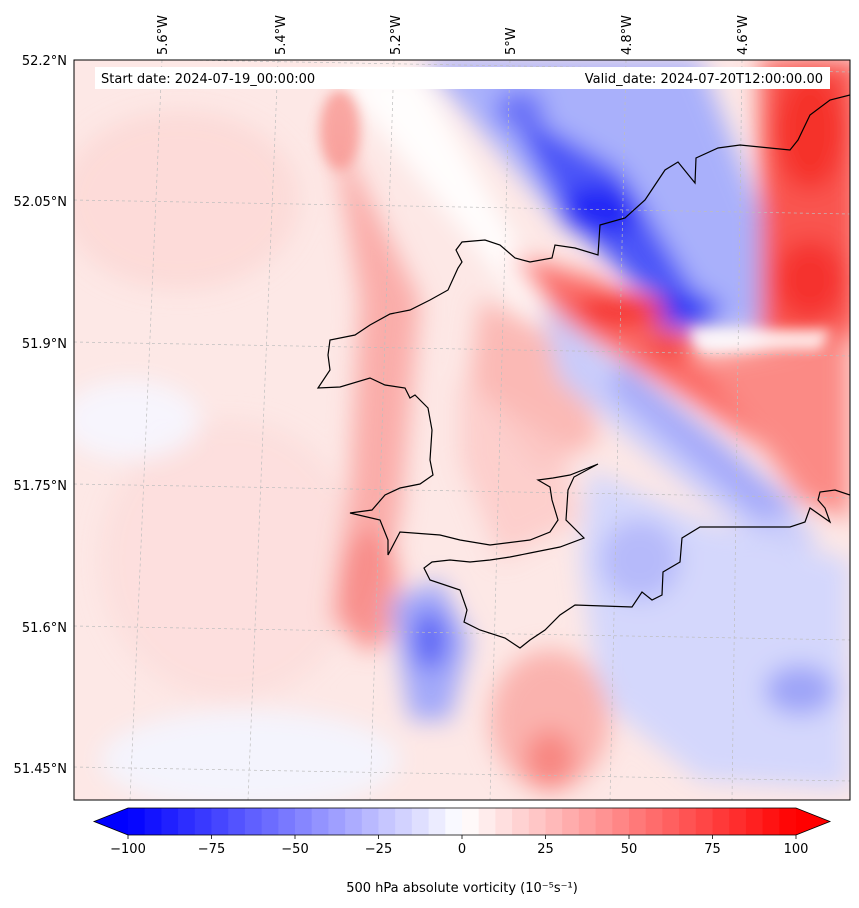  Describe the element at coordinates (743, 35) in the screenshot. I see `lon-label: 4.6°W` at that location.